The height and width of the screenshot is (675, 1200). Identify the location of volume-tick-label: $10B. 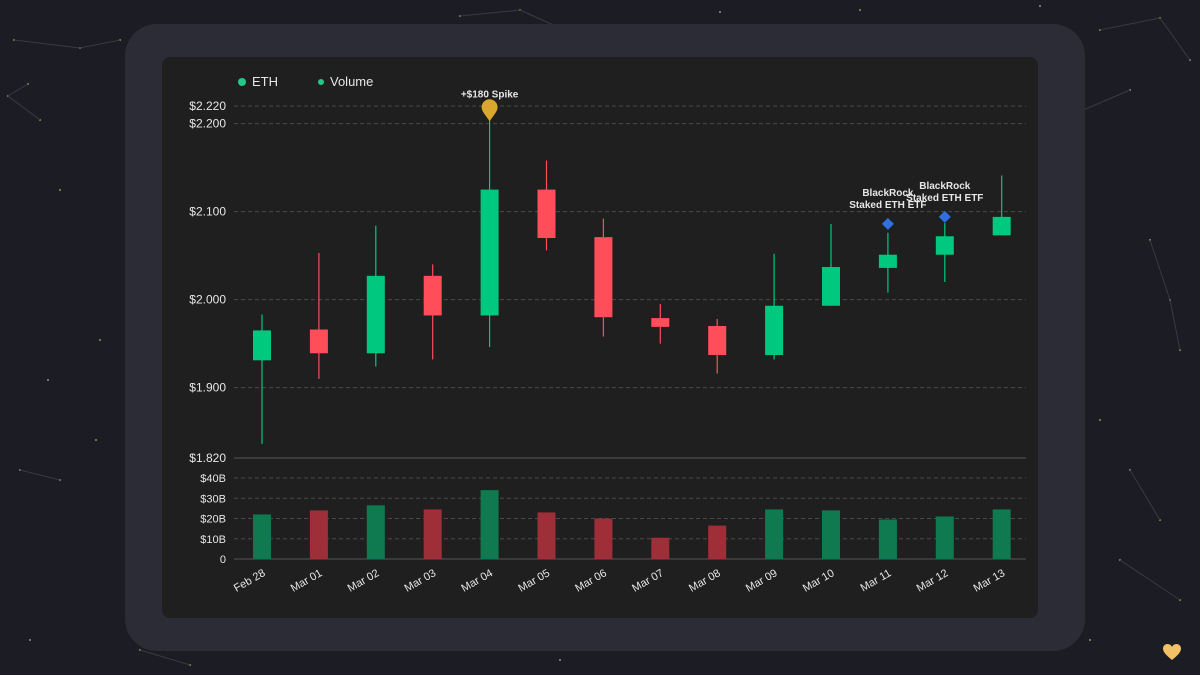
(213, 540).